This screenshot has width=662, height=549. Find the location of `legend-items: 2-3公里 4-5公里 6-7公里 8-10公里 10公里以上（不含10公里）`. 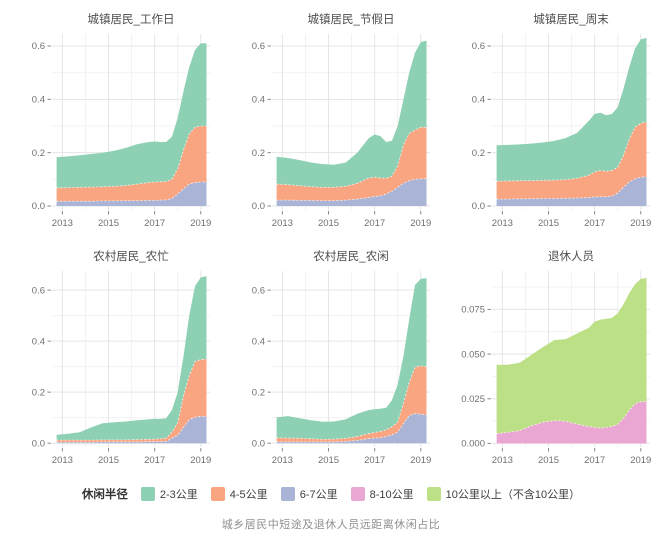

legend-items: 2-3公里 4-5公里 6-7公里 8-10公里 10公里以上（不含10公里） is located at coordinates (360, 494).